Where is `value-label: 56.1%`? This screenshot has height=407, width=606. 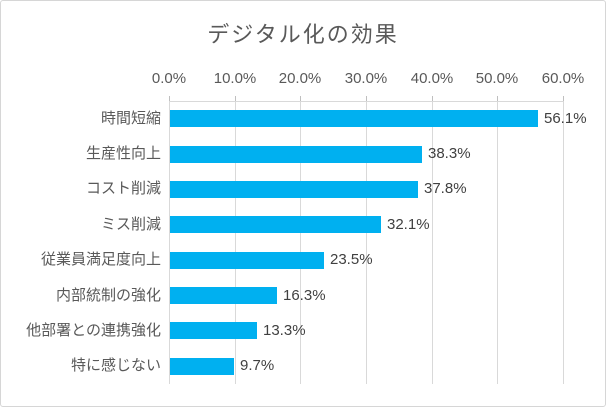
value-label: 56.1% is located at coordinates (565, 118).